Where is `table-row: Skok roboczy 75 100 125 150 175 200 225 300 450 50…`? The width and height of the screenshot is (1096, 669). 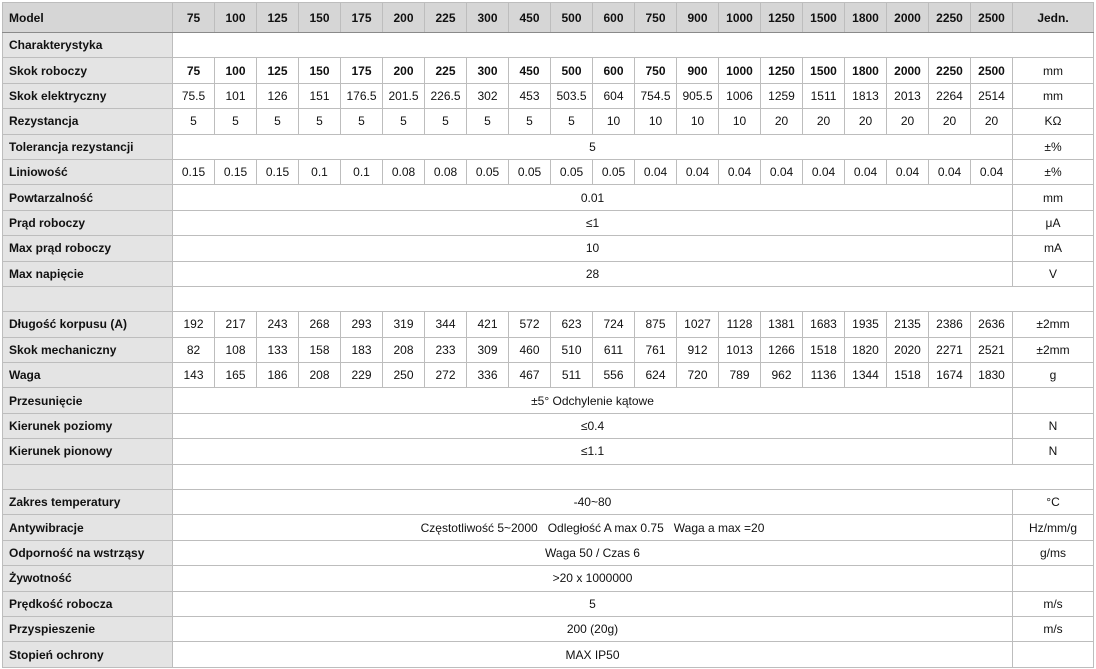
table-row: Skok roboczy 75 100 125 150 175 200 225 300 450 50… is located at coordinates (548, 70).